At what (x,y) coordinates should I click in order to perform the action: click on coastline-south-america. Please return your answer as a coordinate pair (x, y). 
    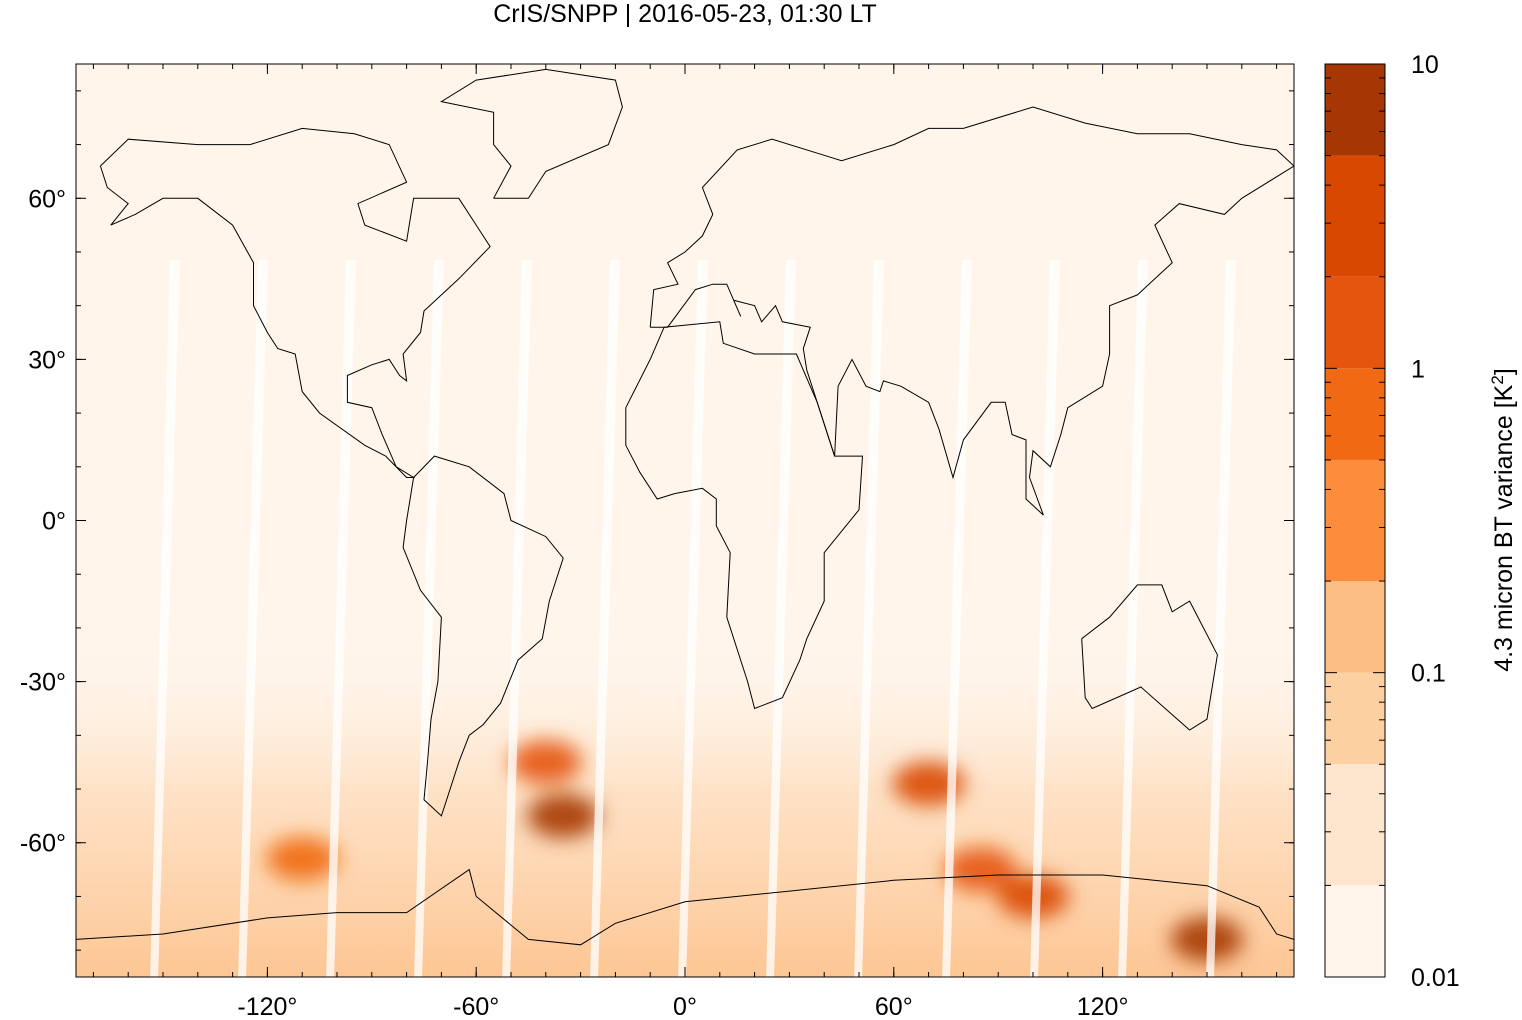
    Looking at the image, I should click on (483, 636).